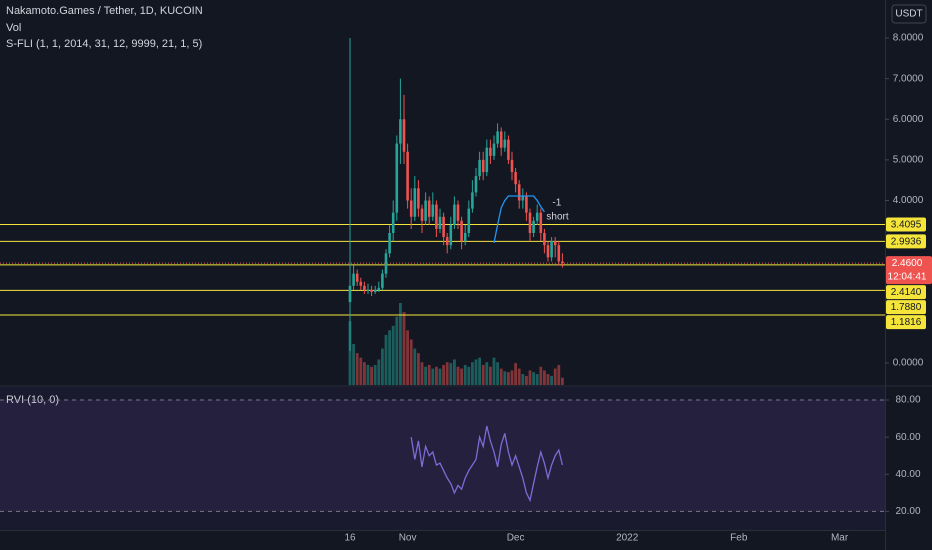 This screenshot has height=550, width=932. Describe the element at coordinates (627, 538) in the screenshot. I see `x-tick-label: 2022` at that location.